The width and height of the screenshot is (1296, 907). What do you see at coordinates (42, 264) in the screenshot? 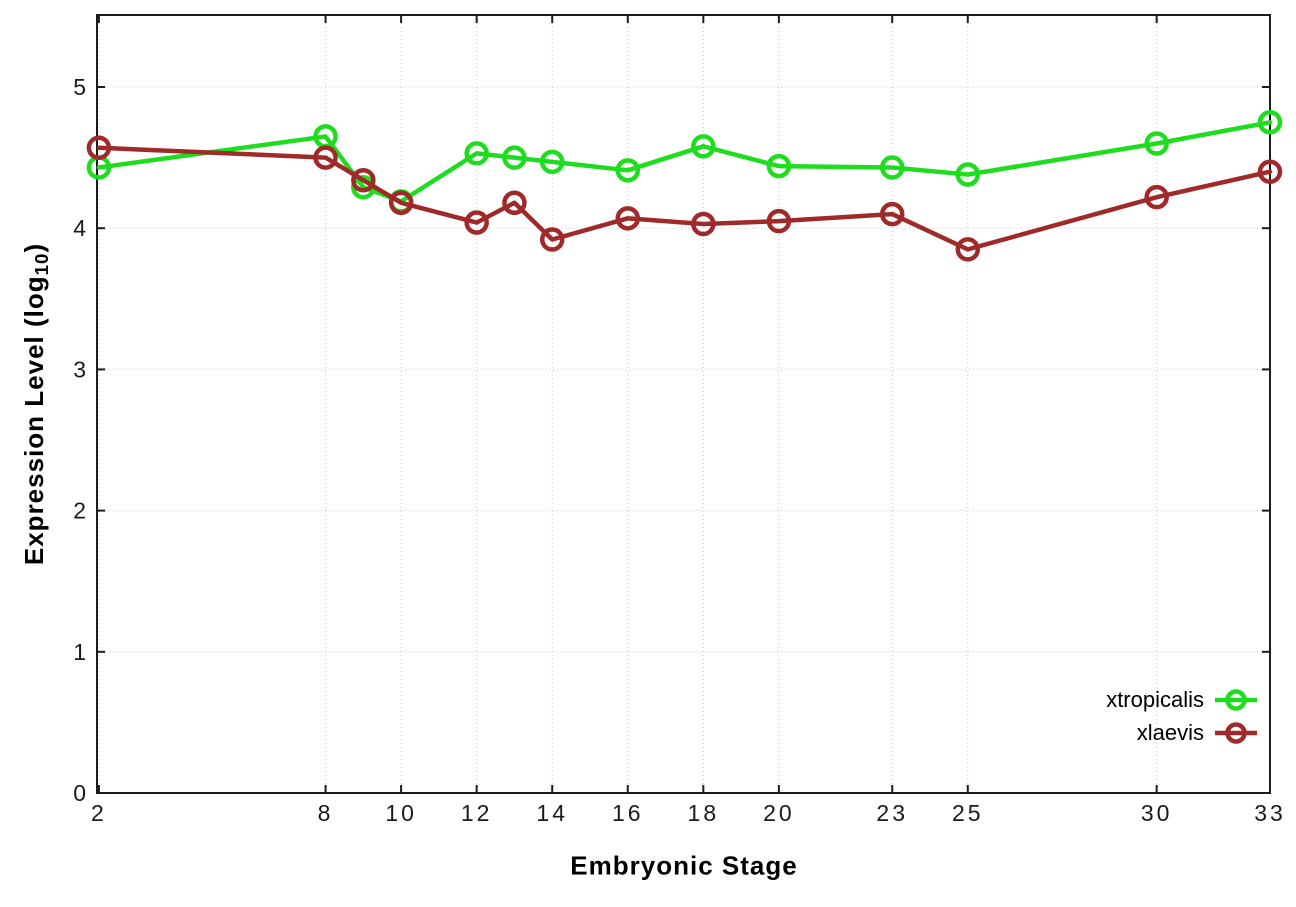
I see `y-axis-title-subscript: 10` at bounding box center [42, 264].